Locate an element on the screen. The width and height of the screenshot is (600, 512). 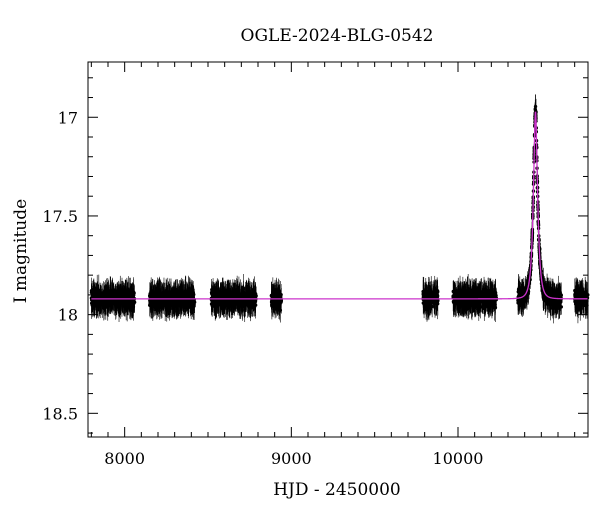
season-0-points is located at coordinates (113, 298).